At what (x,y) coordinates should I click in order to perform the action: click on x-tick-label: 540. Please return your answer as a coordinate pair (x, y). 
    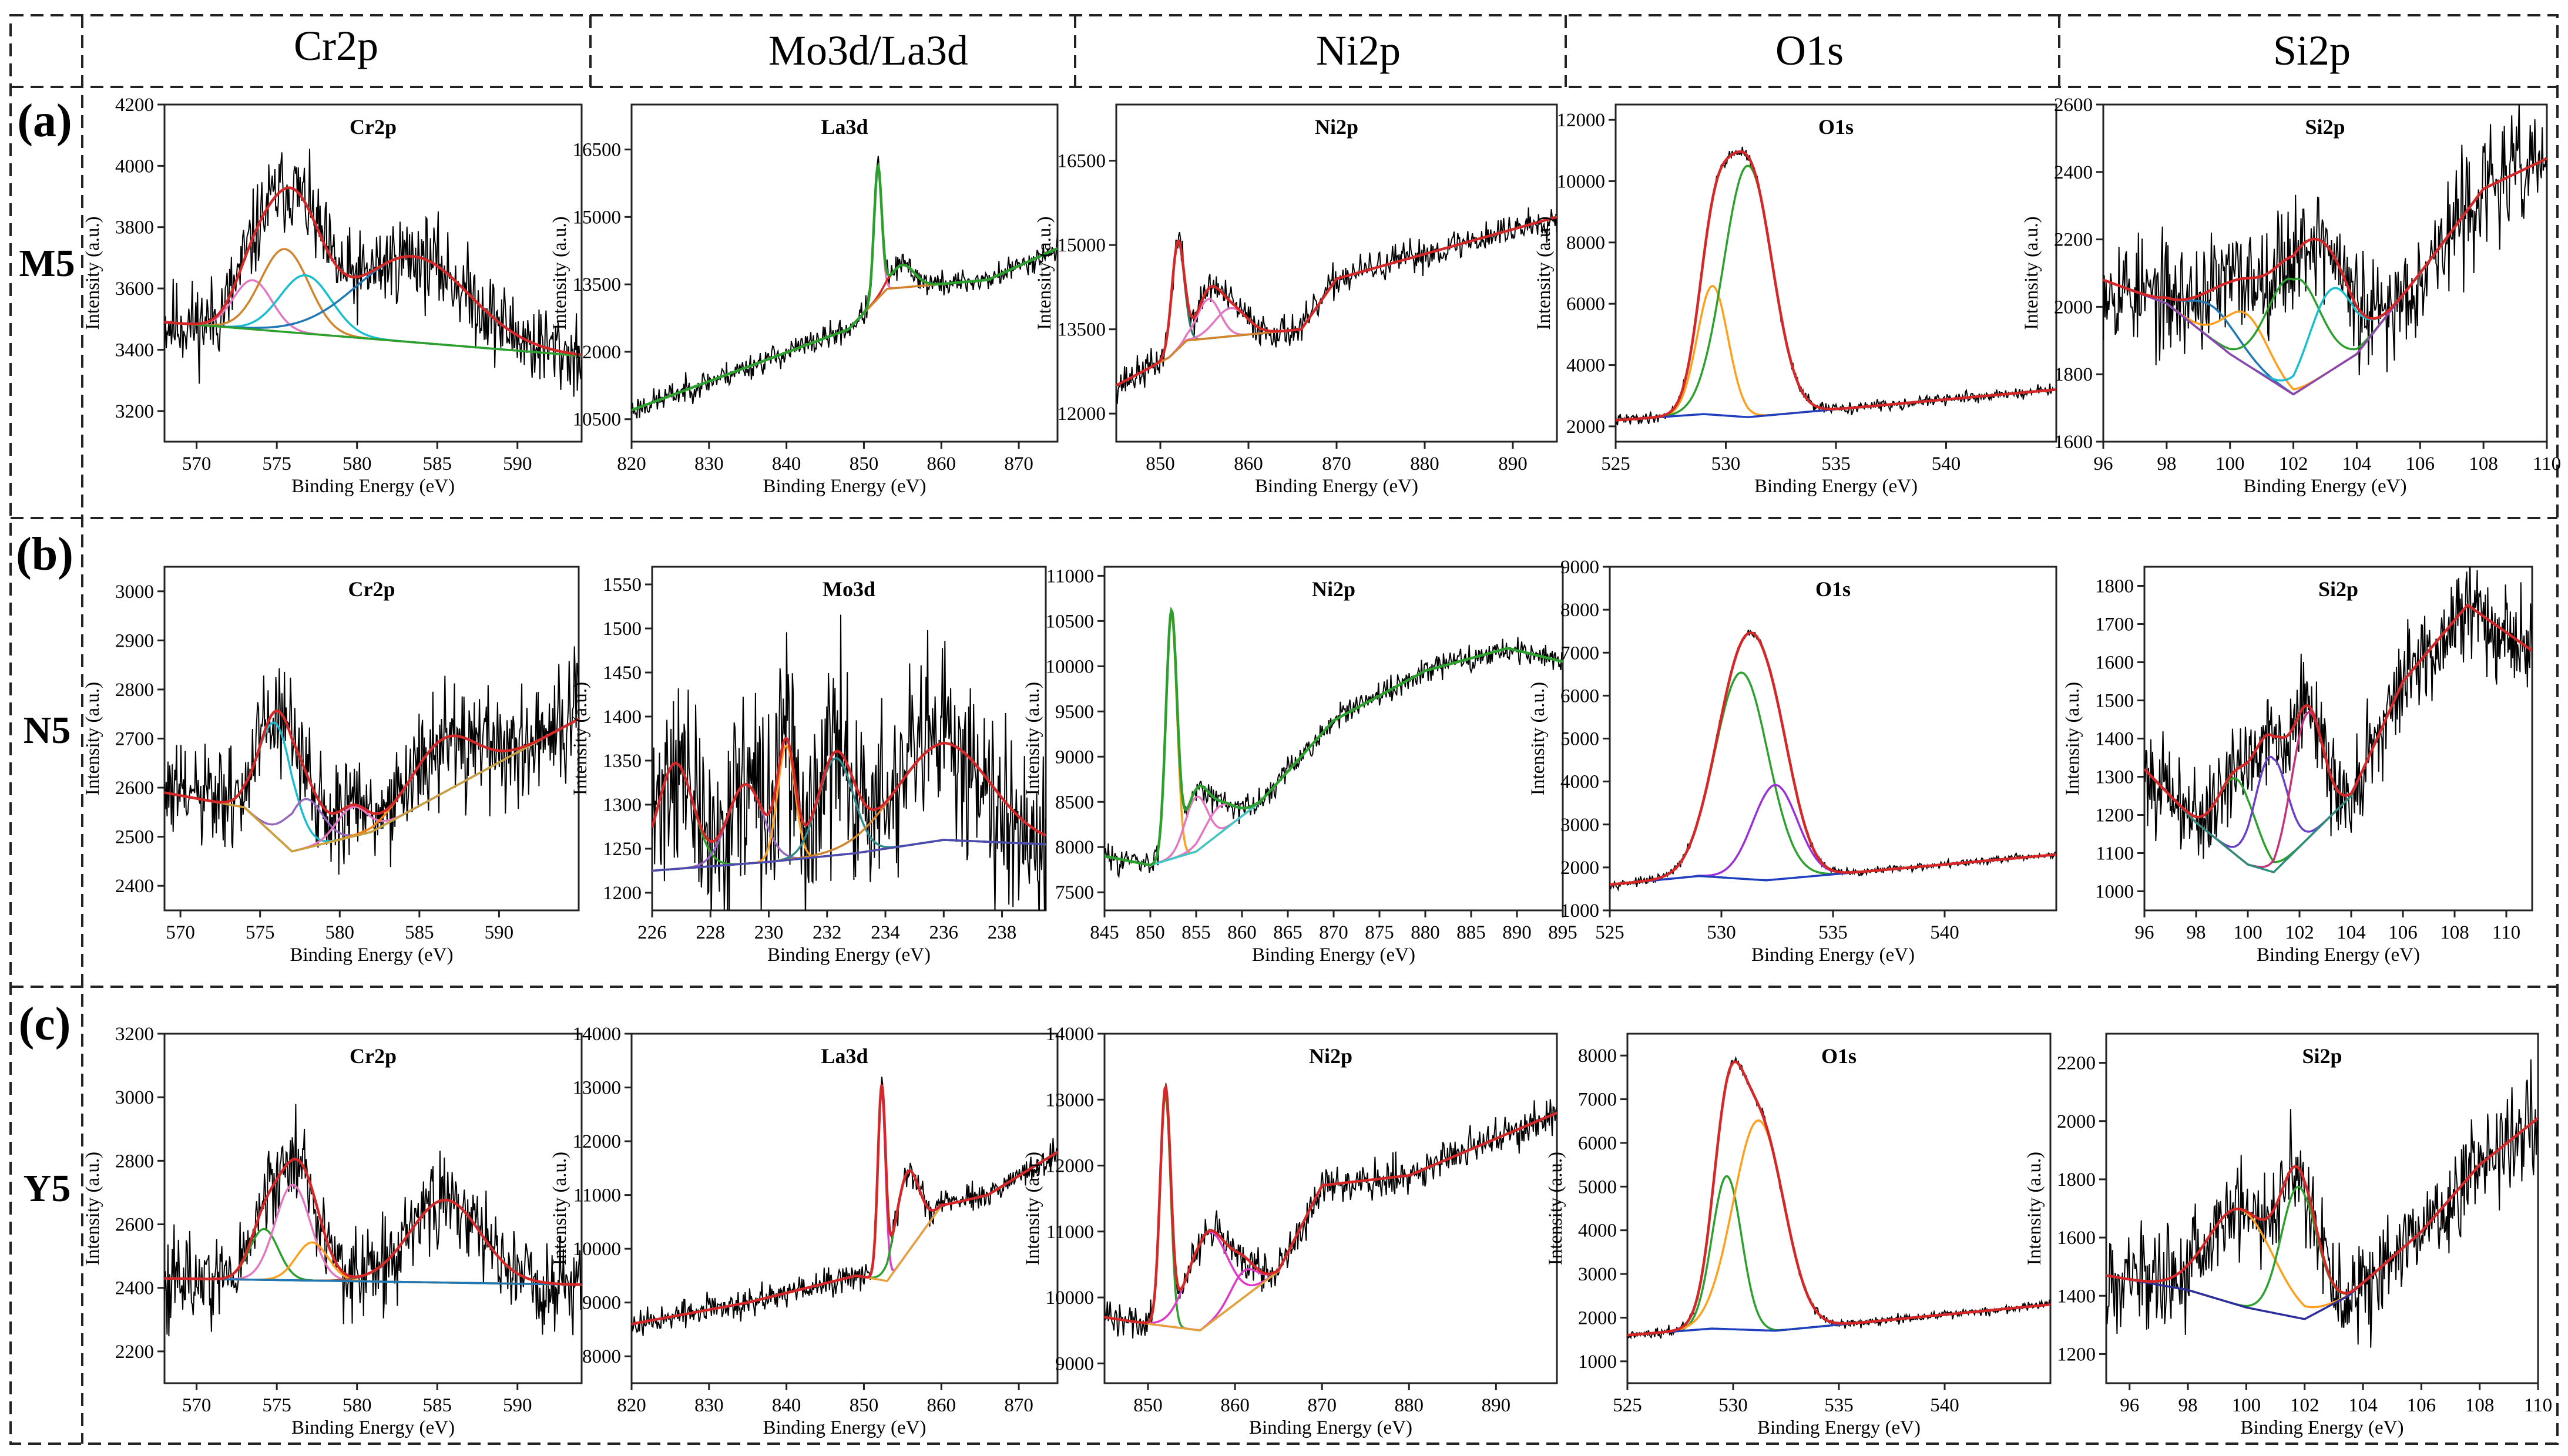
    Looking at the image, I should click on (1946, 464).